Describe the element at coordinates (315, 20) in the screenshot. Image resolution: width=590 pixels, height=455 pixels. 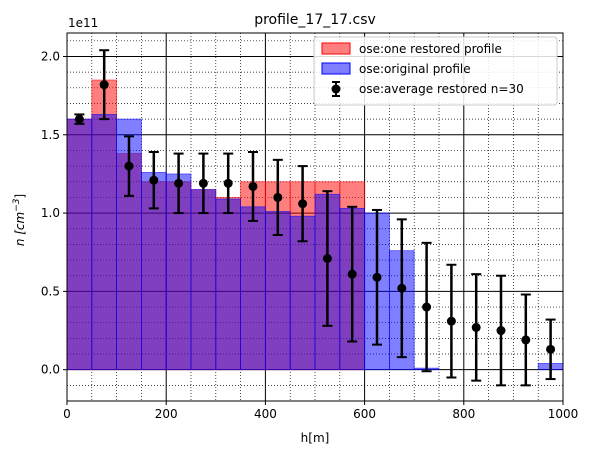
I see `chart-title: profile_17_17.csv` at that location.